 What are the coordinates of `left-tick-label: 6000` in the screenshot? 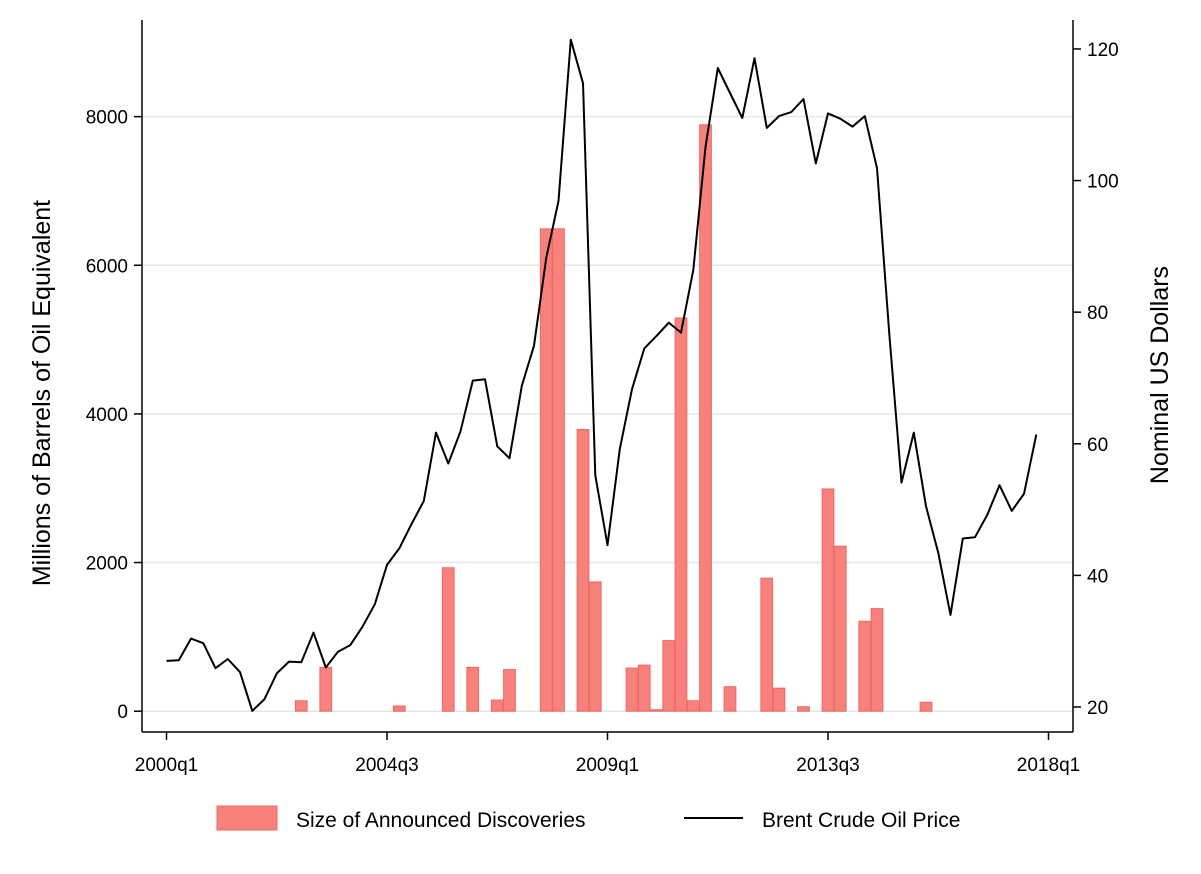 It's located at (107, 266).